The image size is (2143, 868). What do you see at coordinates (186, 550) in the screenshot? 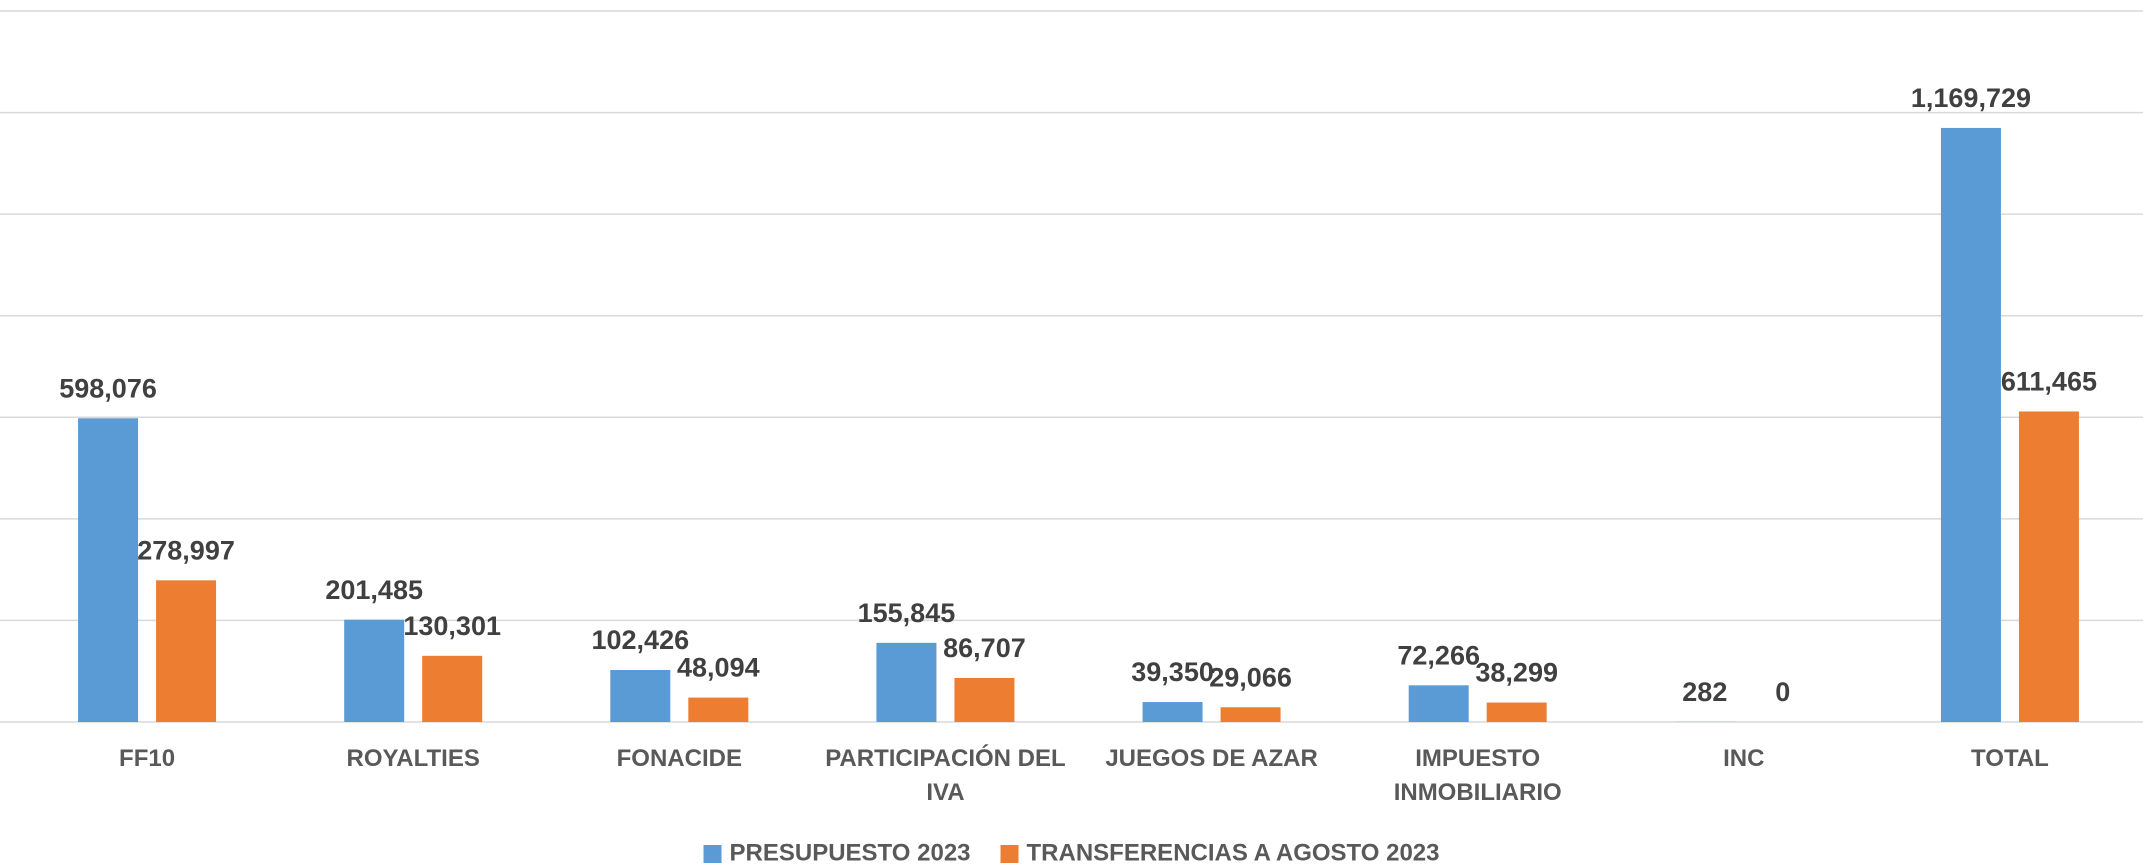
I see `data-label: 278,997` at bounding box center [186, 550].